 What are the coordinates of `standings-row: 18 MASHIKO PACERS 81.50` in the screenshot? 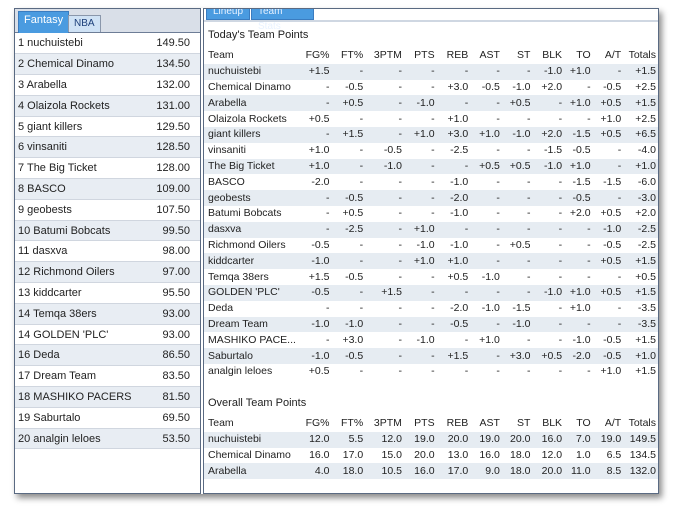 It's located at (107, 397).